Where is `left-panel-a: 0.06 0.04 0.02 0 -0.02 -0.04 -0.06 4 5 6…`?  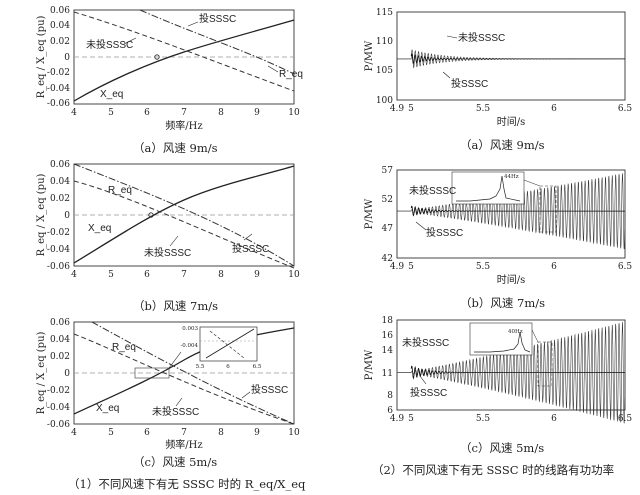
left-panel-a: 0.06 0.04 0.02 0 -0.02 -0.04 -0.06 4 5 6… is located at coordinates (169, 69).